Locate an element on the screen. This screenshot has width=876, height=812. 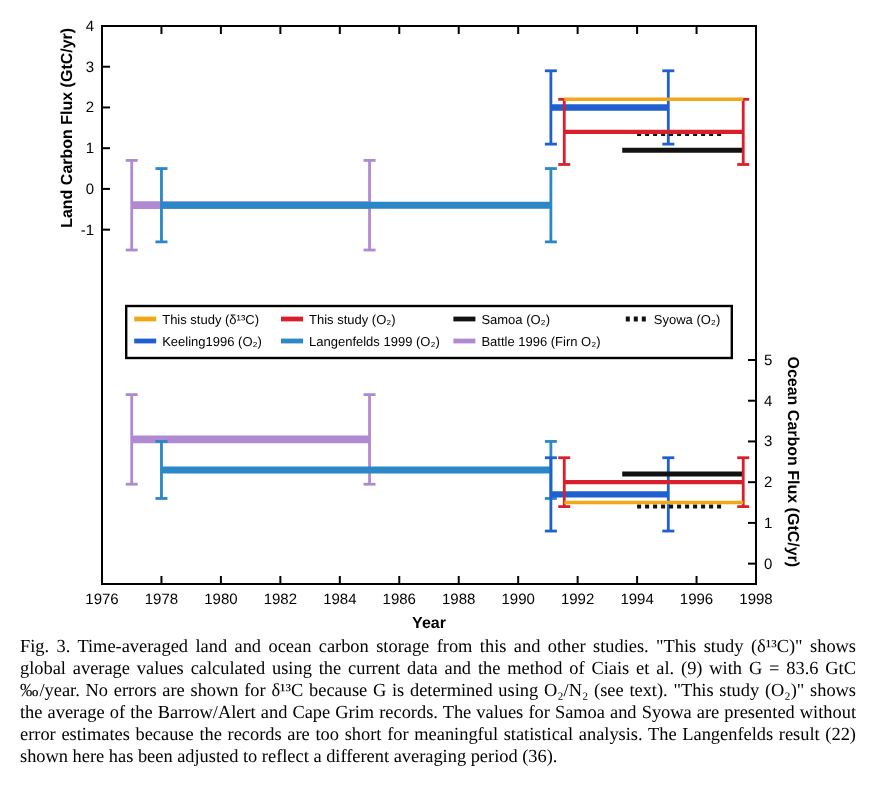
y2-axis-title: Ocean Carbon Flux (GtC/yr) is located at coordinates (793, 462).